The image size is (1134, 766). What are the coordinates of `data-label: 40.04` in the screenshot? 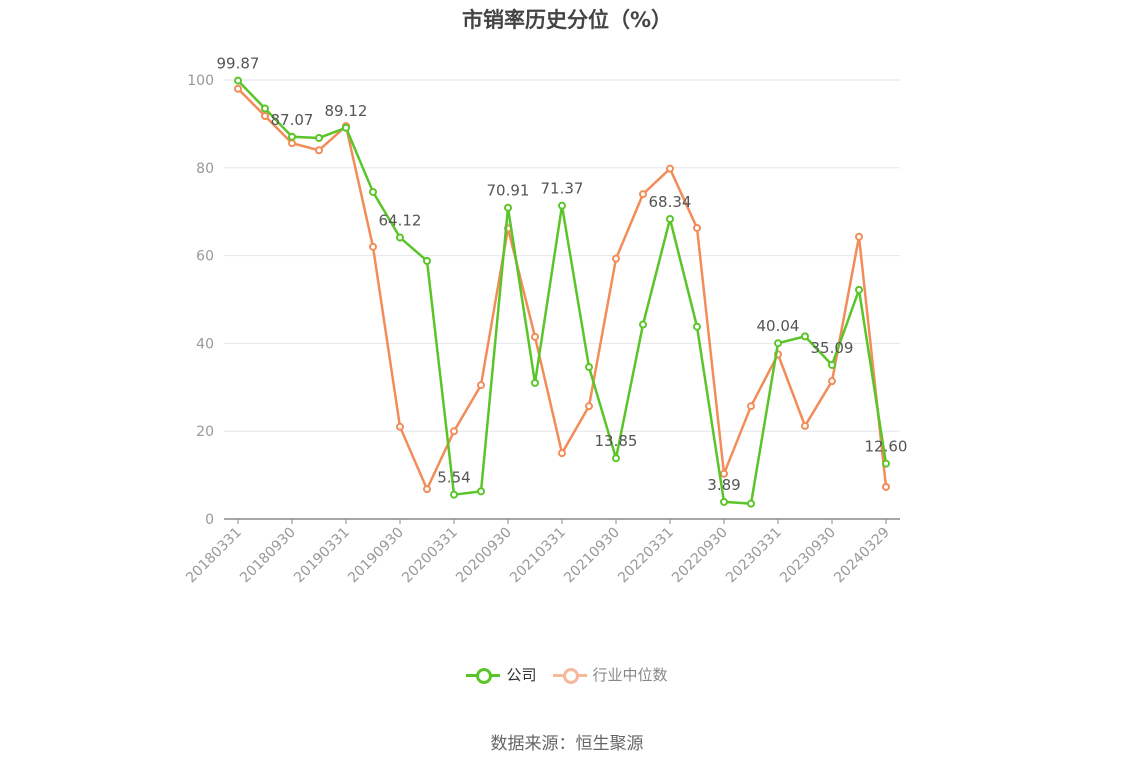 It's located at (778, 326).